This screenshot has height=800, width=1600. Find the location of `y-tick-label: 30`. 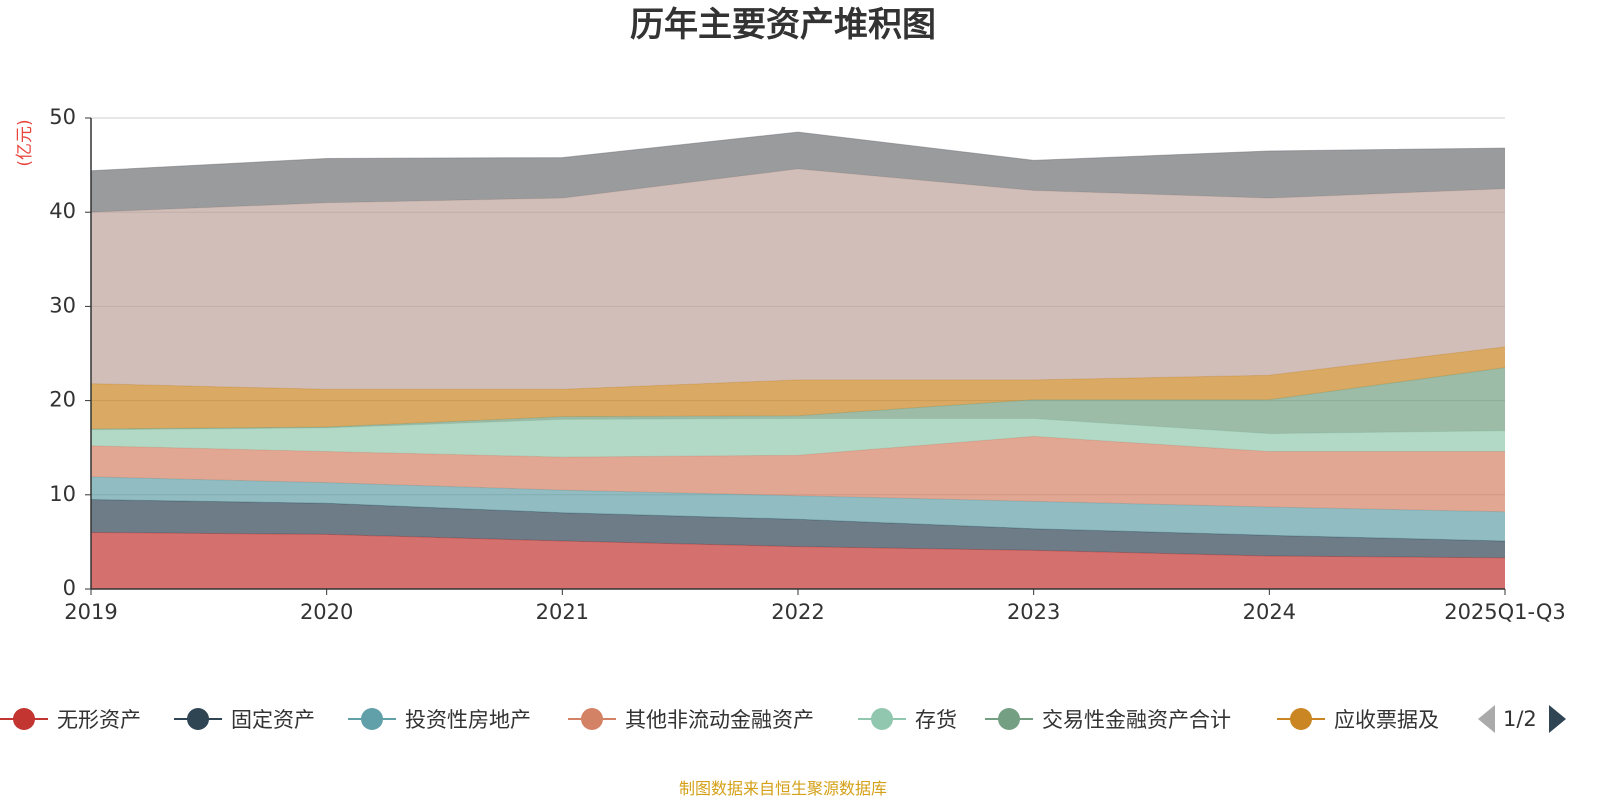

y-tick-label: 30 is located at coordinates (62, 305).